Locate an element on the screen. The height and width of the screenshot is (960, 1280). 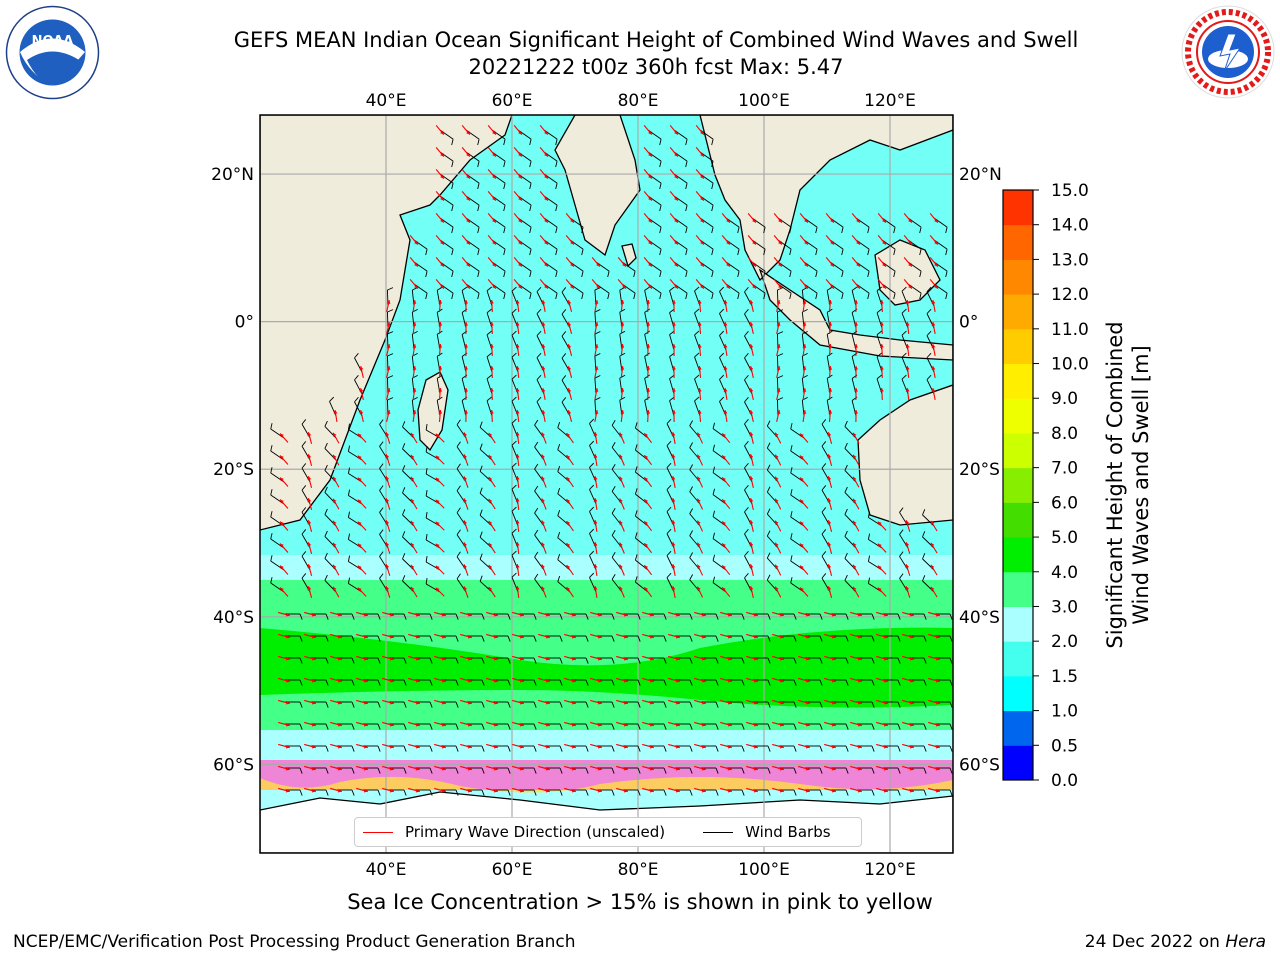
legend-label-wind: Wind Barbs is located at coordinates (788, 832).